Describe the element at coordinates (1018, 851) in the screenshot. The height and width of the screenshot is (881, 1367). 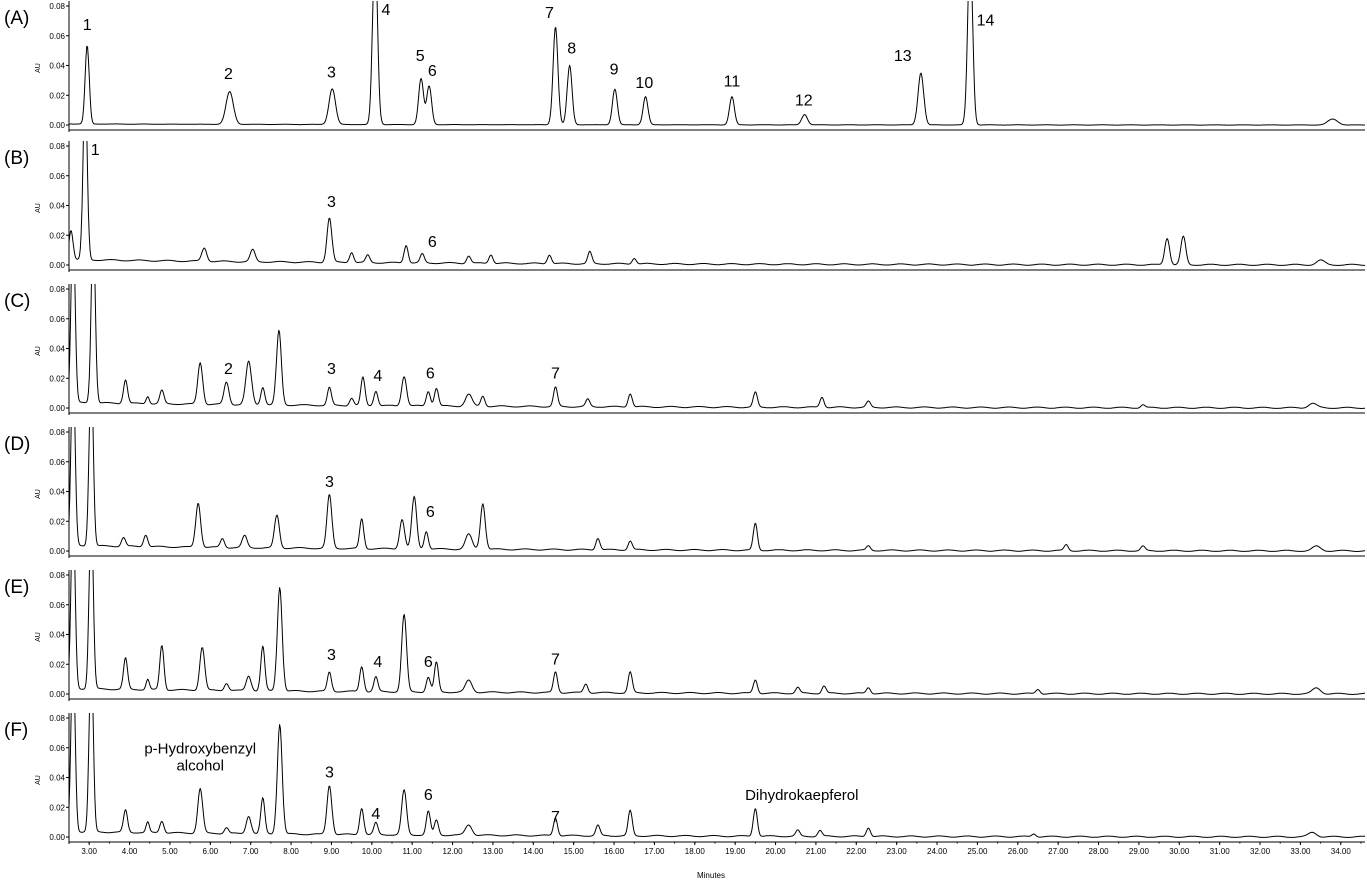
I see `x-tick-label: 26.00` at that location.